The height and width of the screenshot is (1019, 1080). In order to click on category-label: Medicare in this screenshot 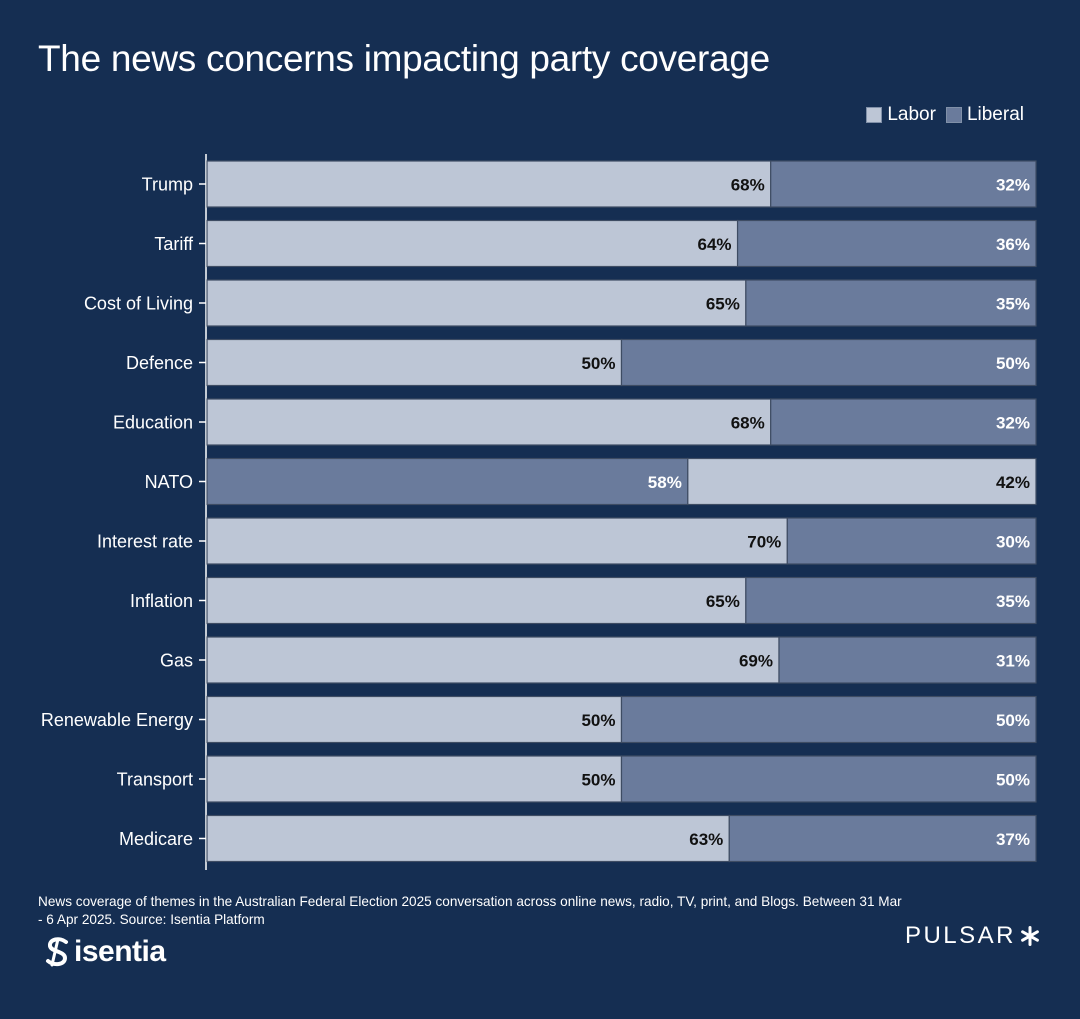, I will do `click(156, 839)`.